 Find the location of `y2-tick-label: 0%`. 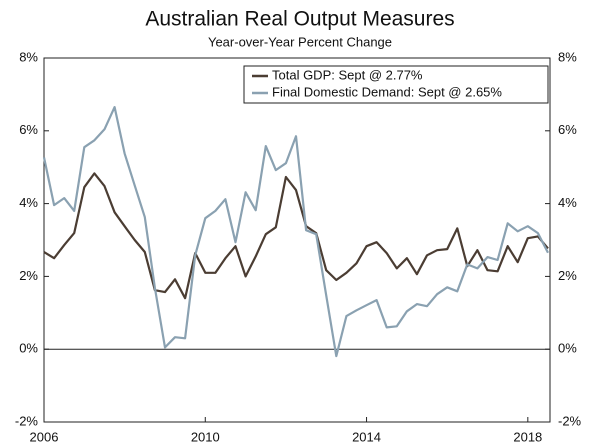

y2-tick-label: 0% is located at coordinates (567, 348).